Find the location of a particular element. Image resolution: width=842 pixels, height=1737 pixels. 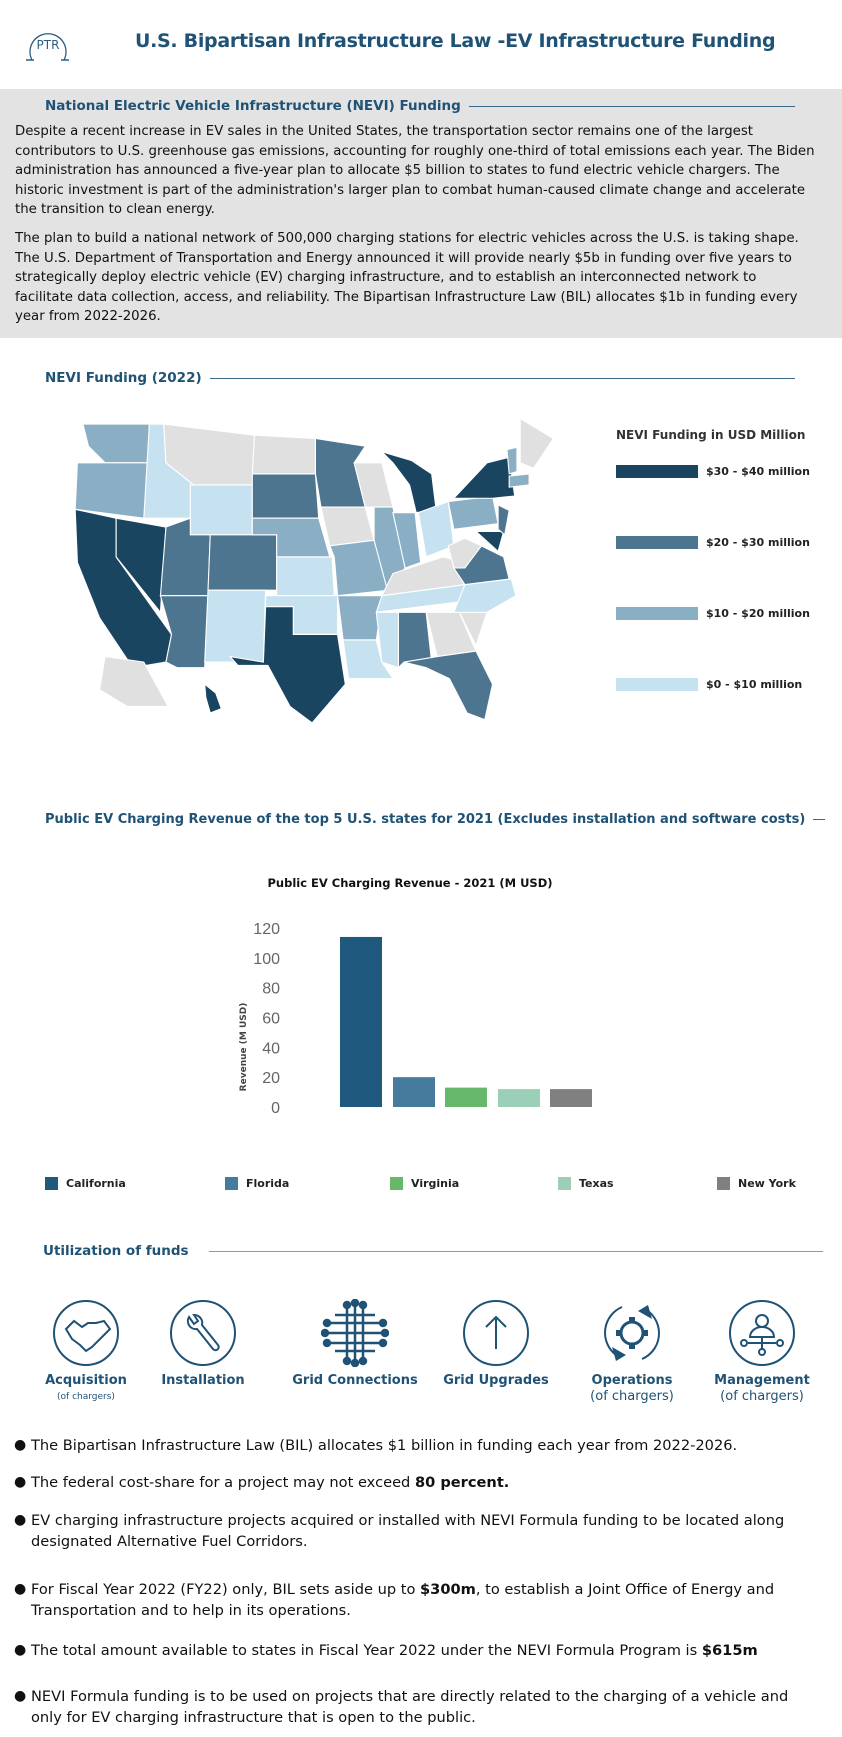

state-TX is located at coordinates (287, 664).